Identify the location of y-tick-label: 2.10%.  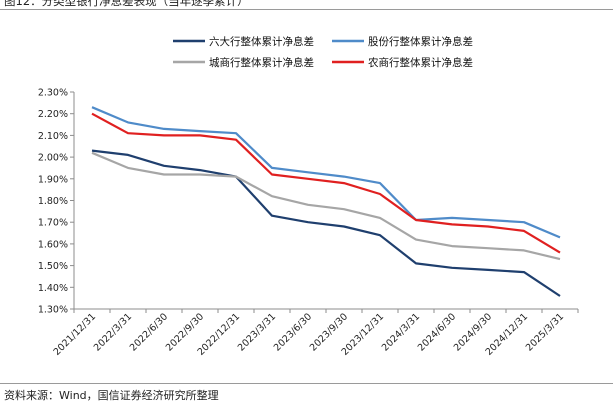
(53, 136).